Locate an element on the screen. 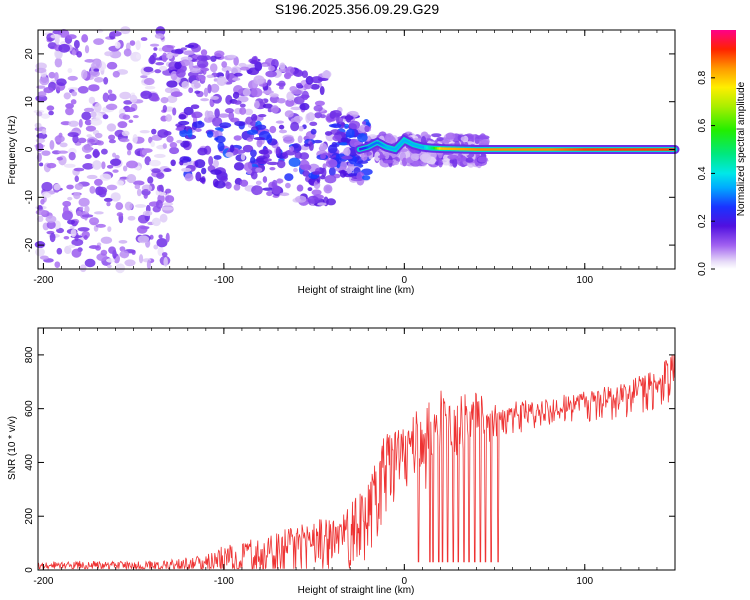 Image resolution: width=750 pixels, height=600 pixels. colorbar-tick-label: 0.2 is located at coordinates (702, 221).